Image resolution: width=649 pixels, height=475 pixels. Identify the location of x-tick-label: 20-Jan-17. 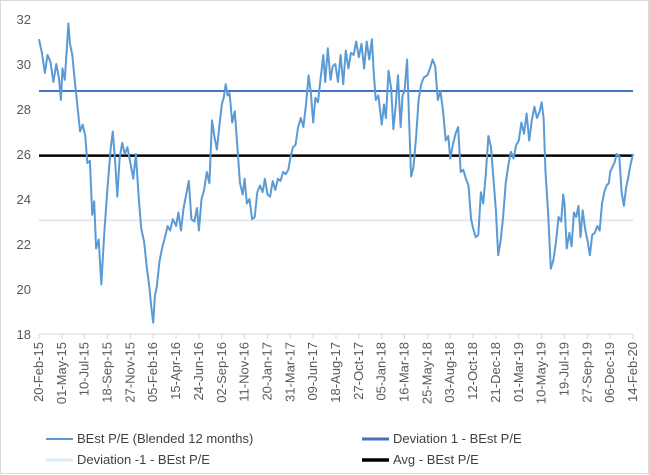
(266, 371).